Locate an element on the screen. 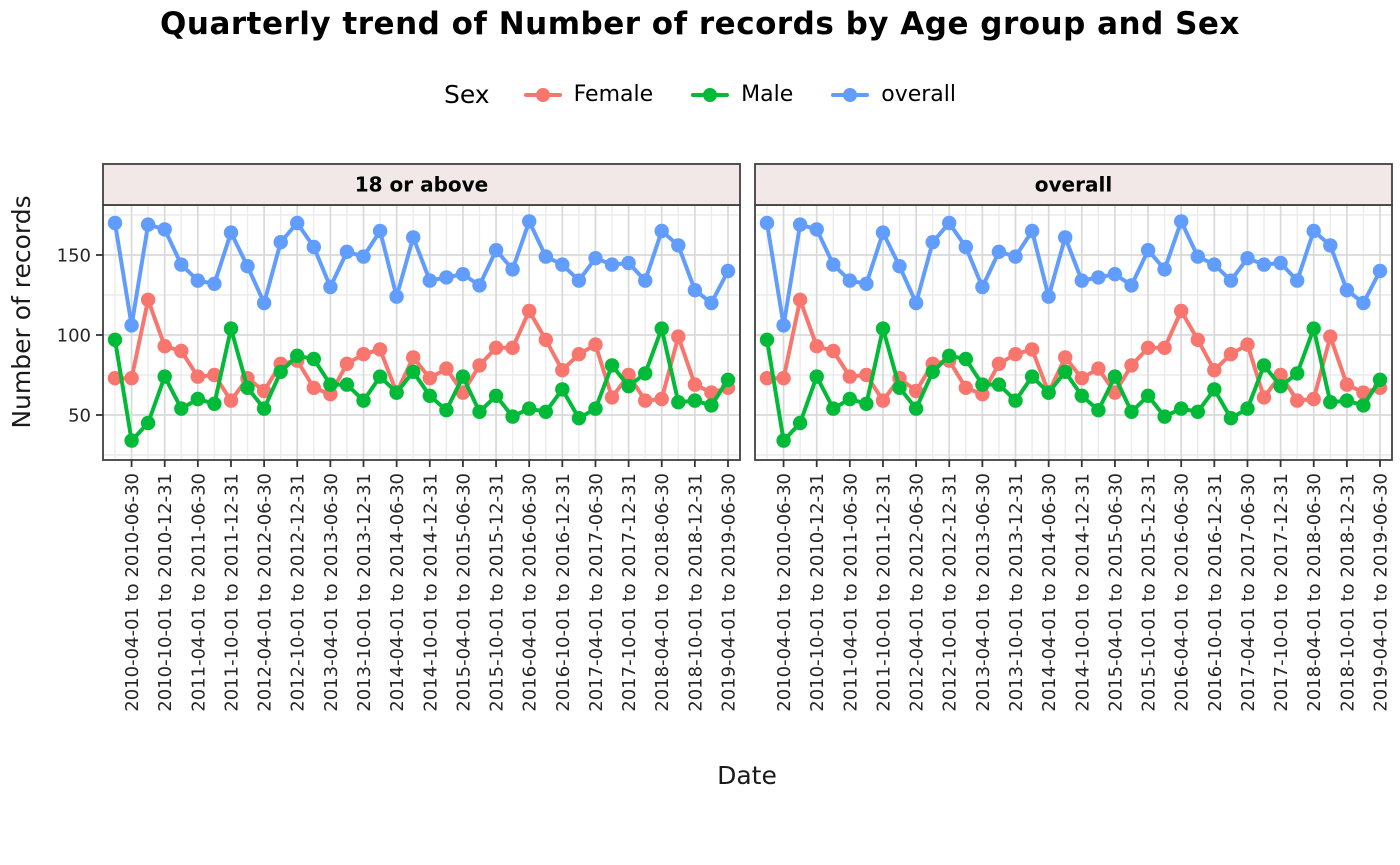  facet-strip-label: 18 or above is located at coordinates (422, 185).